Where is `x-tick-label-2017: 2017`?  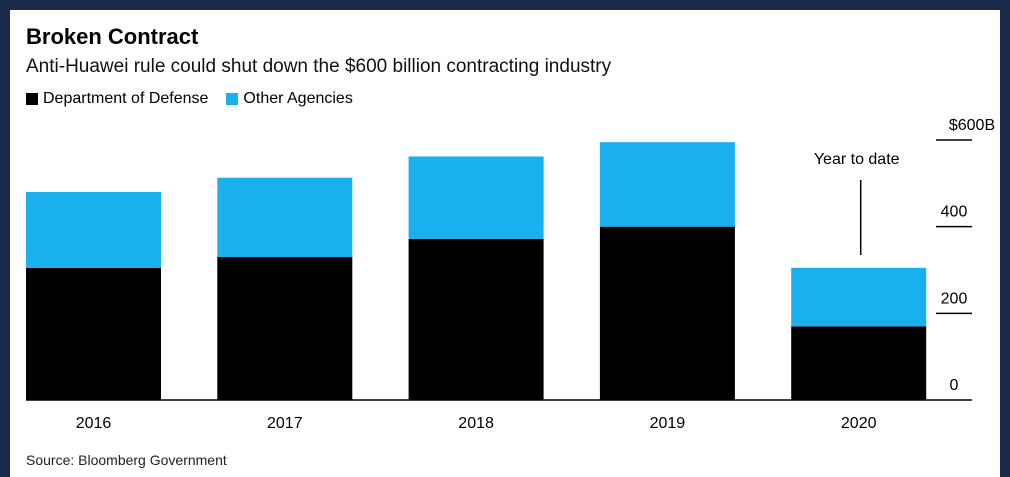
x-tick-label-2017: 2017 is located at coordinates (285, 423).